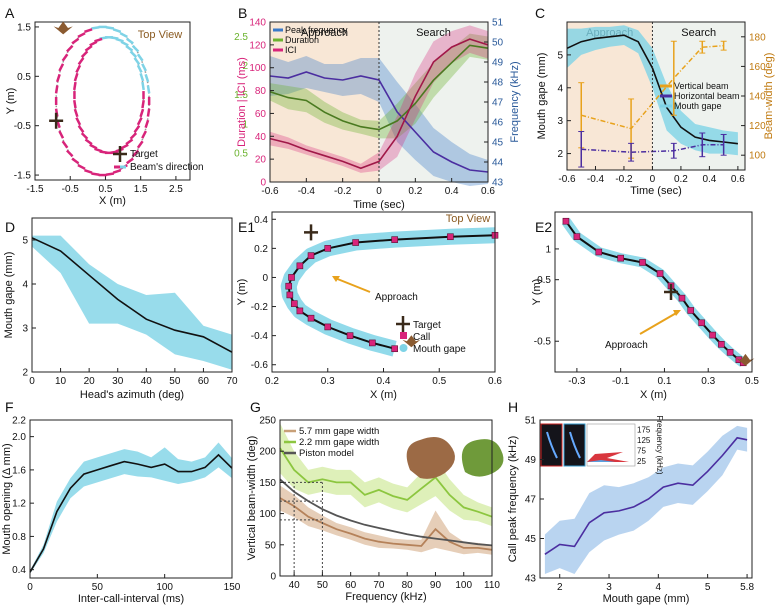  What do you see at coordinates (646, 599) in the screenshot?
I see `x-axis-label: Mouth gape (mm)` at bounding box center [646, 599].